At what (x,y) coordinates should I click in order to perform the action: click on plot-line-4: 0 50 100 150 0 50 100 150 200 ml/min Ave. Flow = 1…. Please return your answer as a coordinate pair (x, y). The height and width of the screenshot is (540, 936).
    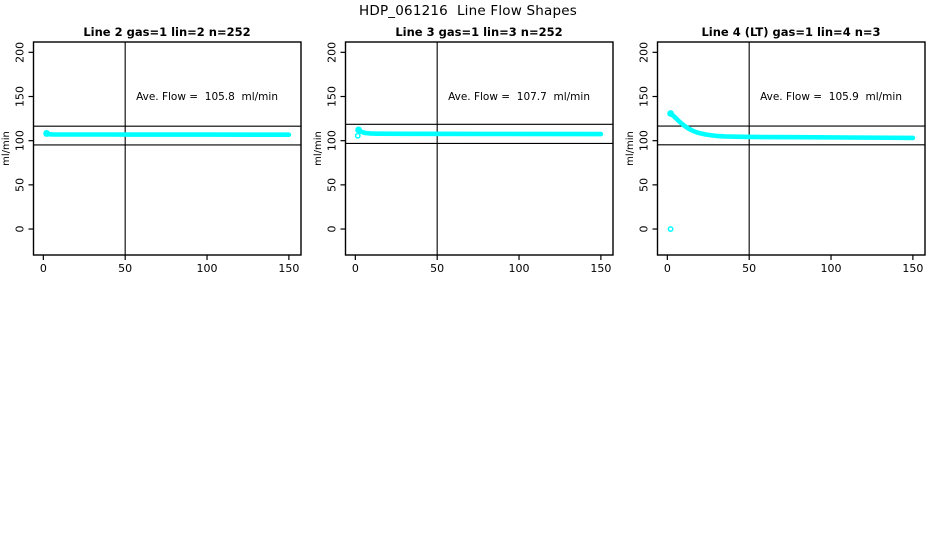
    Looking at the image, I should click on (775, 158).